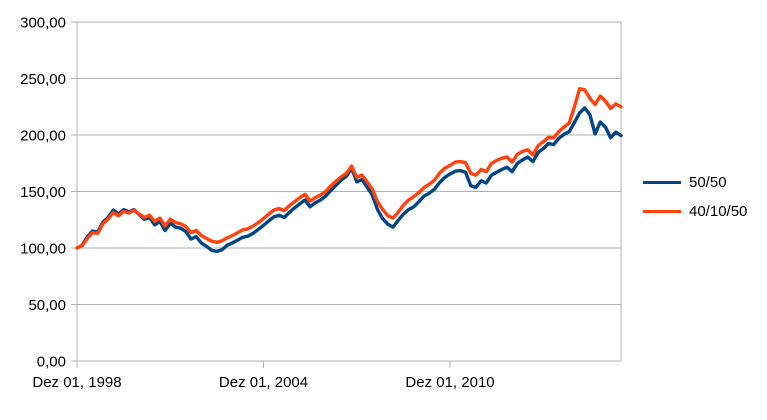 The height and width of the screenshot is (420, 767). What do you see at coordinates (708, 182) in the screenshot?
I see `legend-label: 50/50` at bounding box center [708, 182].